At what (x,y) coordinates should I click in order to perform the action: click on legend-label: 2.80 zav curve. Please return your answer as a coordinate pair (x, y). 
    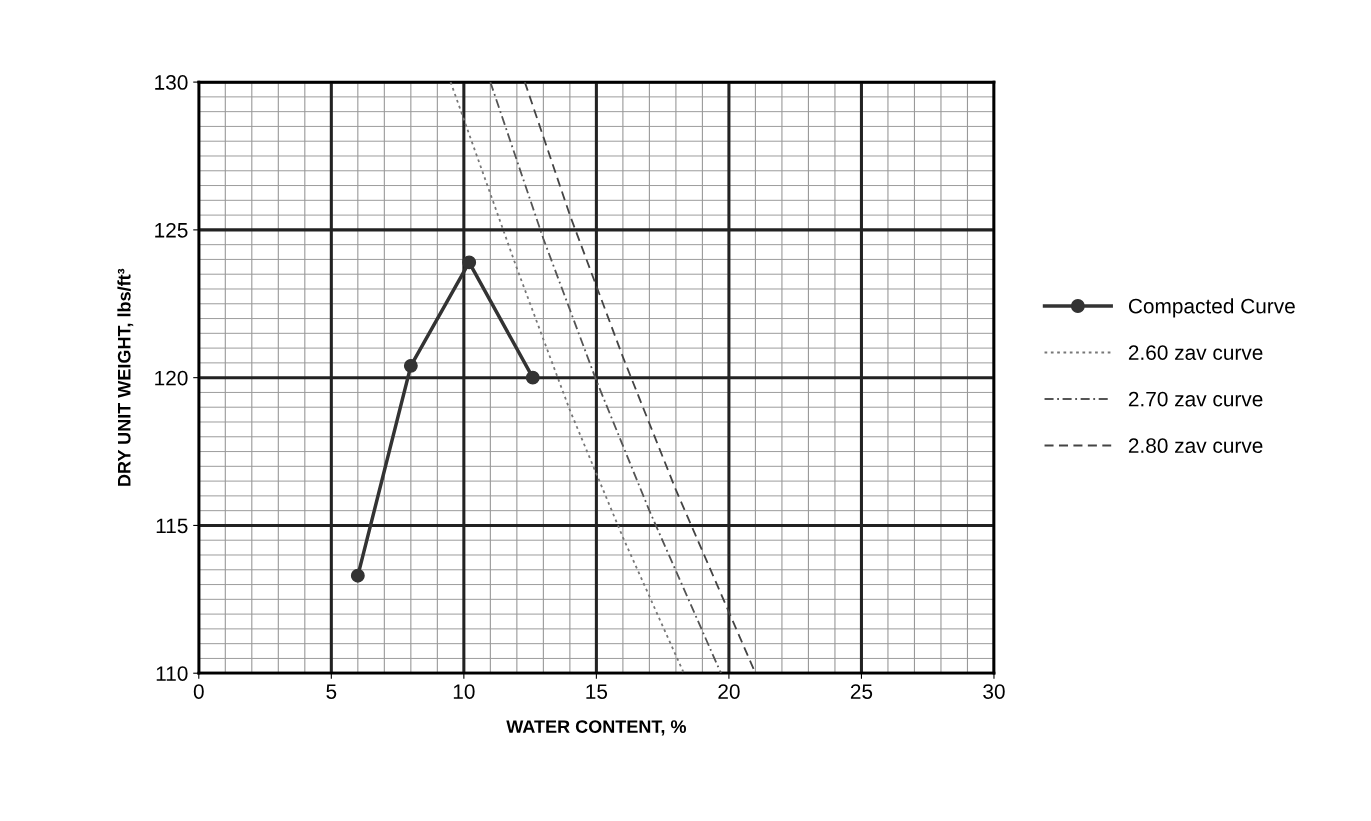
    Looking at the image, I should click on (1195, 446).